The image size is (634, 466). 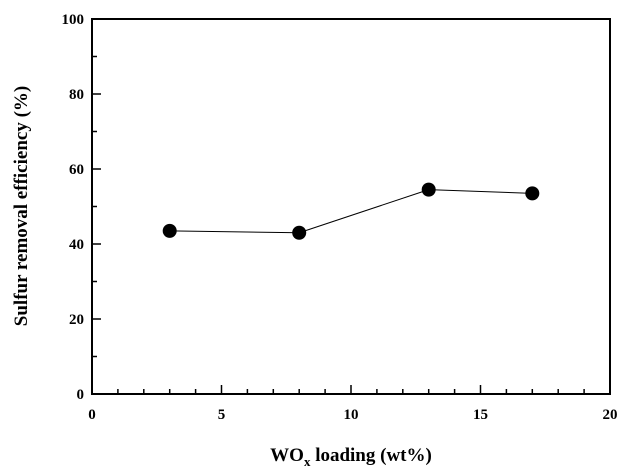 What do you see at coordinates (76, 245) in the screenshot?
I see `y-tick-label: 40` at bounding box center [76, 245].